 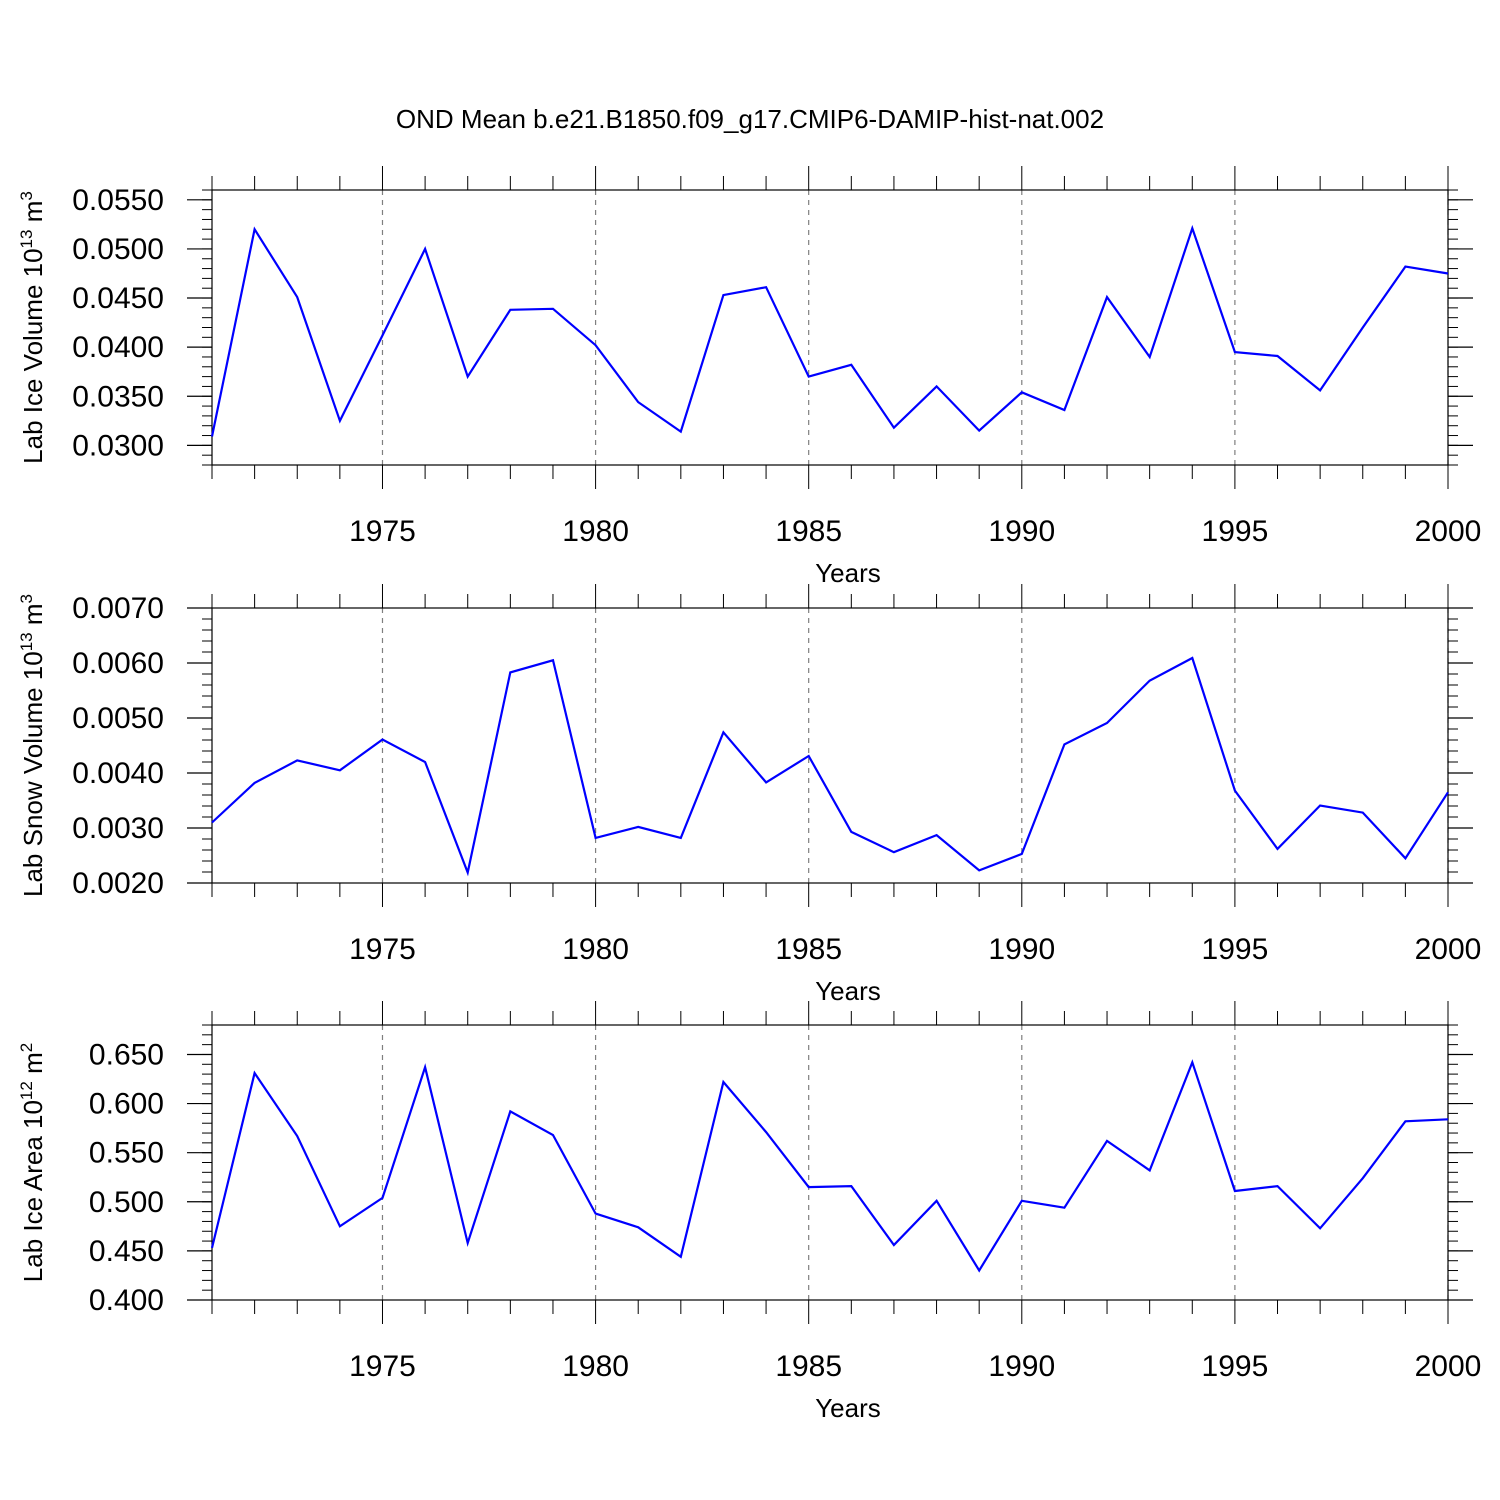 What do you see at coordinates (118, 200) in the screenshot?
I see `y-tick-label: 0.0550` at bounding box center [118, 200].